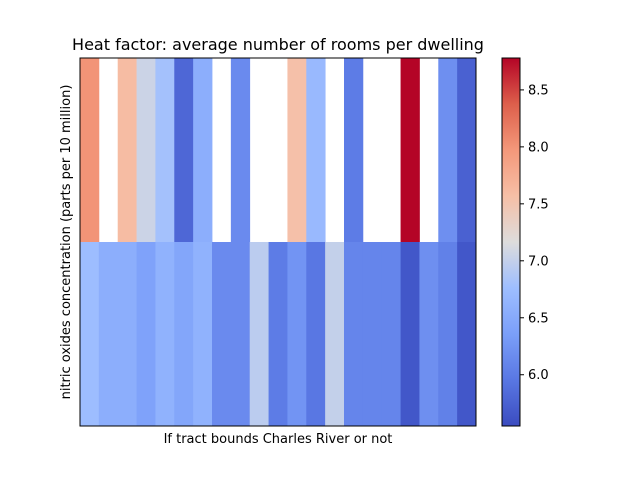 The height and width of the screenshot is (480, 640). I want to click on colorbar-tick-label: 8.0, so click(538, 147).